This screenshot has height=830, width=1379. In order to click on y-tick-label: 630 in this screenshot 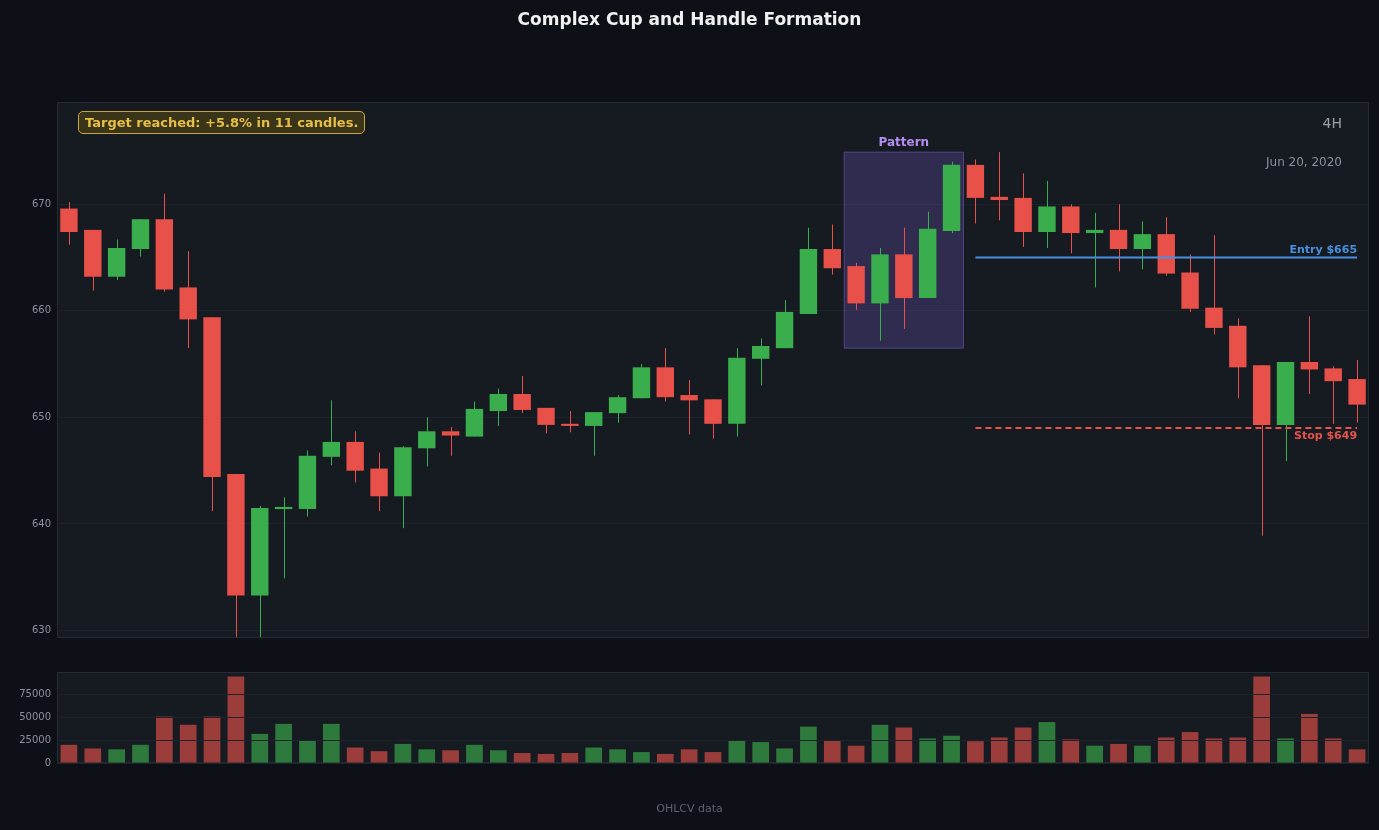, I will do `click(41, 630)`.